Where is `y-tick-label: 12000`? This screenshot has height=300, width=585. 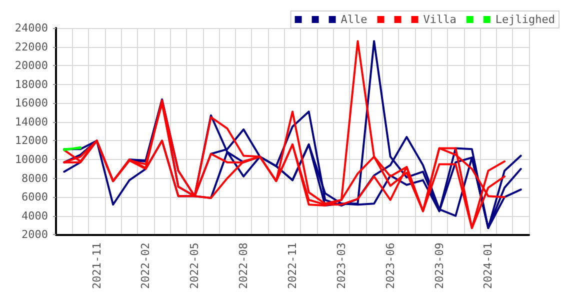
y-tick-label: 12000 is located at coordinates (31, 141).